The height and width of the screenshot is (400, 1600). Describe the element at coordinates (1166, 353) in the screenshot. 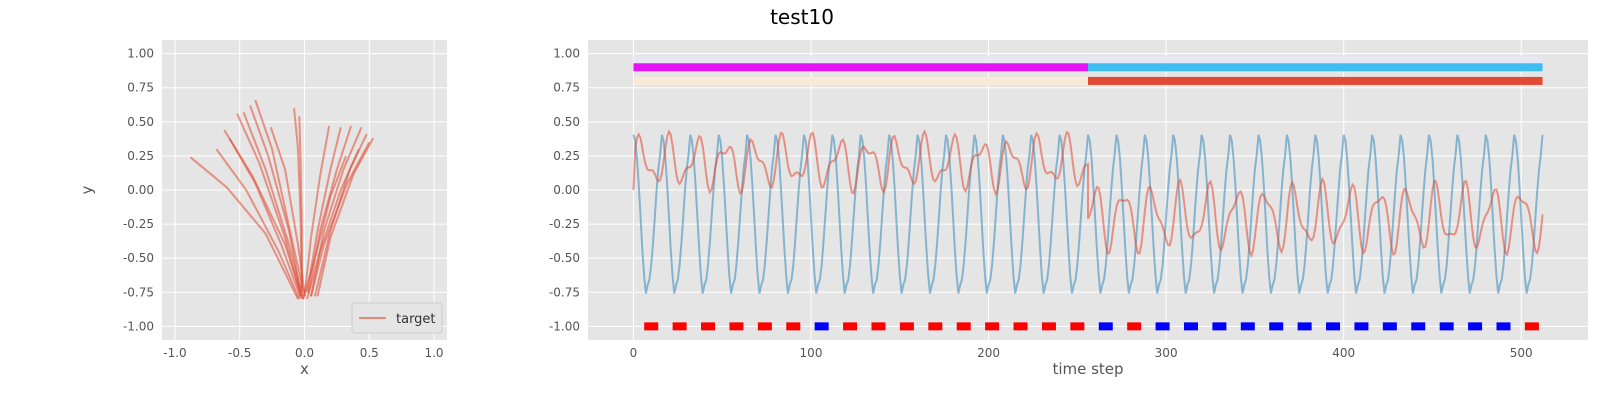

I see `x-tick-label: 300` at that location.